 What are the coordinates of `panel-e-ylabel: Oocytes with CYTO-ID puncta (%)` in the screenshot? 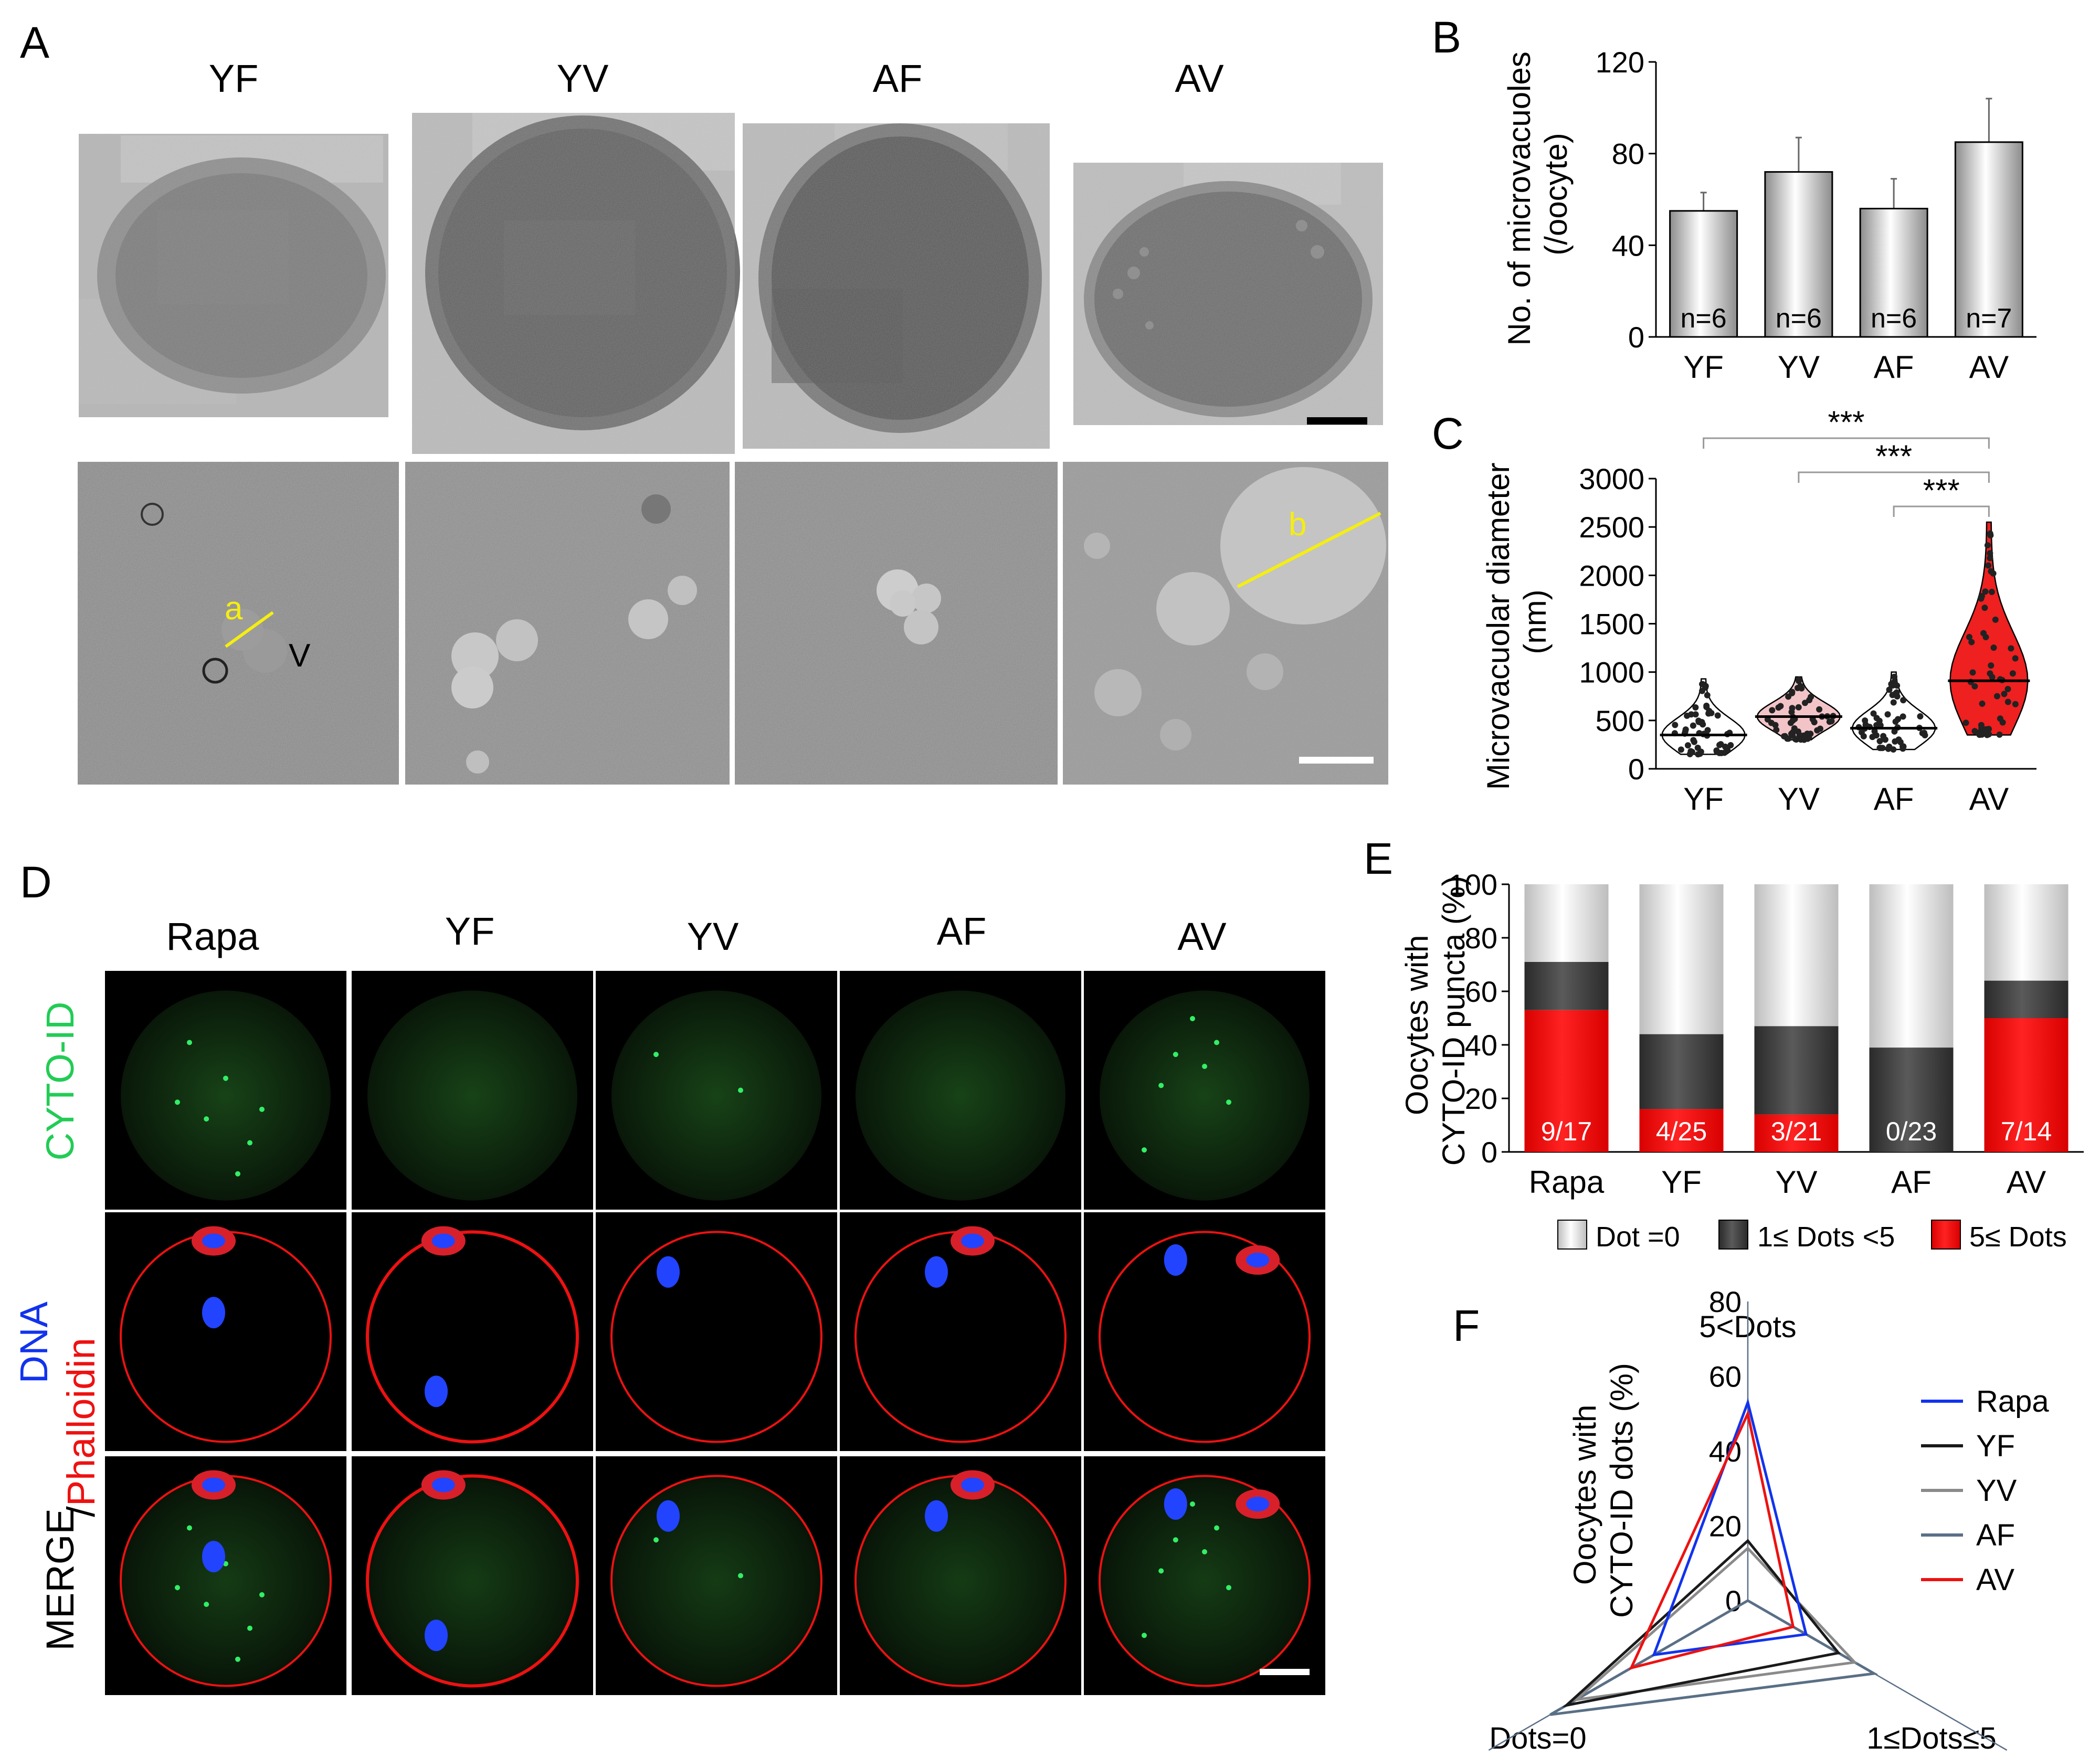 It's located at (1435, 1021).